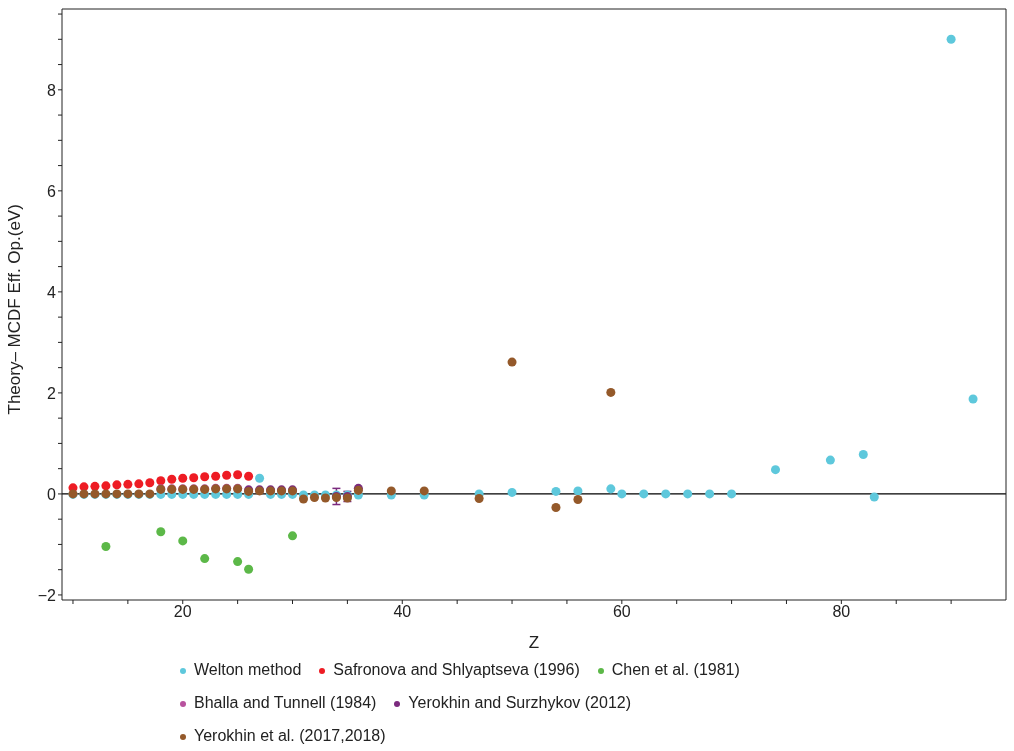 This screenshot has height=751, width=1014. I want to click on x-axis-title: Z, so click(534, 642).